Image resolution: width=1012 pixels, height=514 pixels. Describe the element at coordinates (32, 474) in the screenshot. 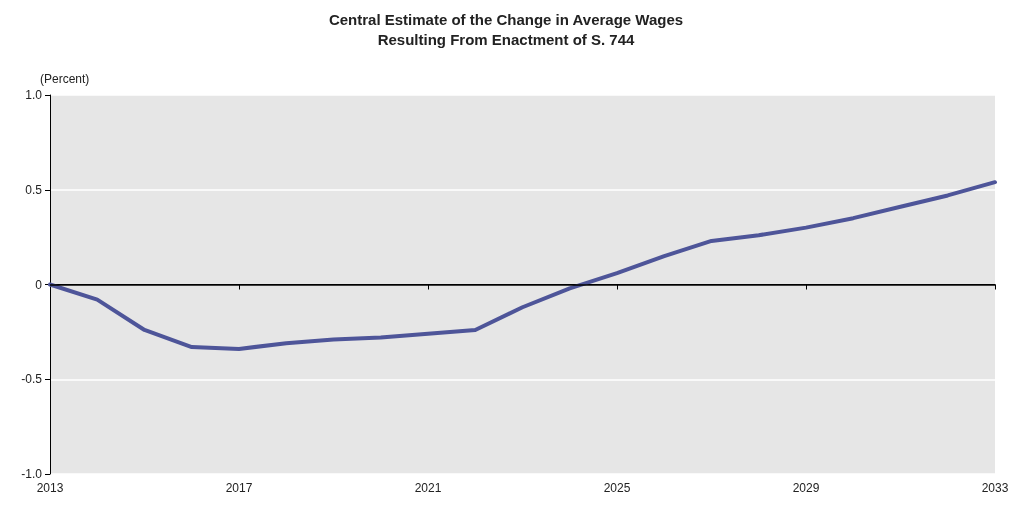

I see `y-tick-label: -1.0` at that location.